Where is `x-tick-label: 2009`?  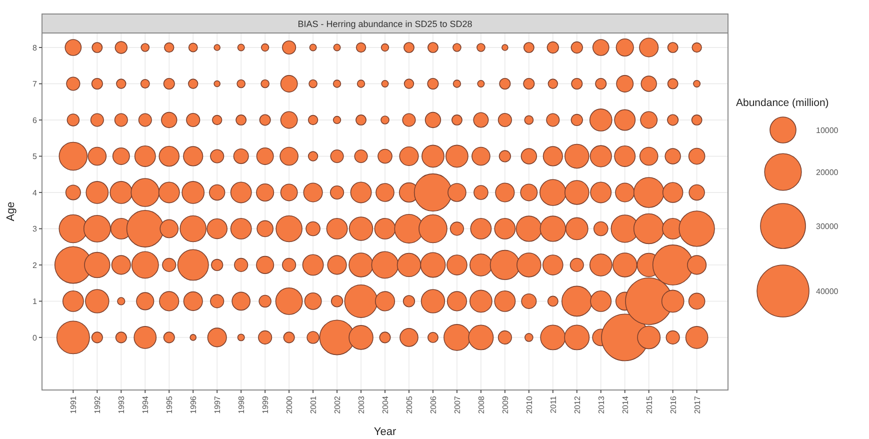
x-tick-label: 2009 is located at coordinates (505, 404).